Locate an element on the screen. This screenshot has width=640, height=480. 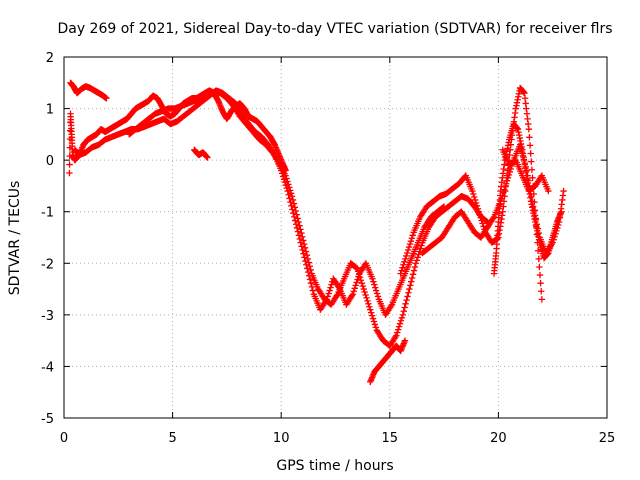
y-tick-label: 2 is located at coordinates (50, 58).